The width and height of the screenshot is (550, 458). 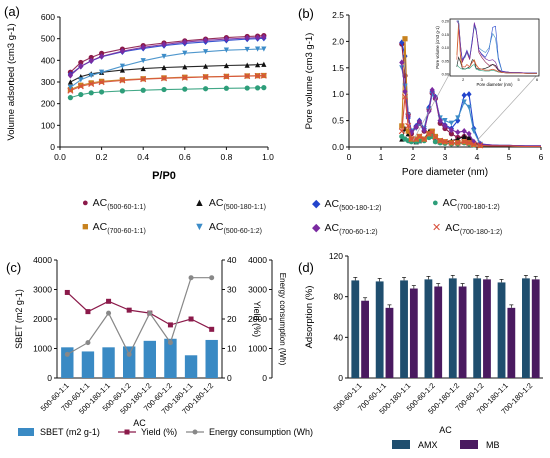 What do you see at coordinates (257, 260) in the screenshot?
I see `y-right2-tick-label: 4000` at bounding box center [257, 260].